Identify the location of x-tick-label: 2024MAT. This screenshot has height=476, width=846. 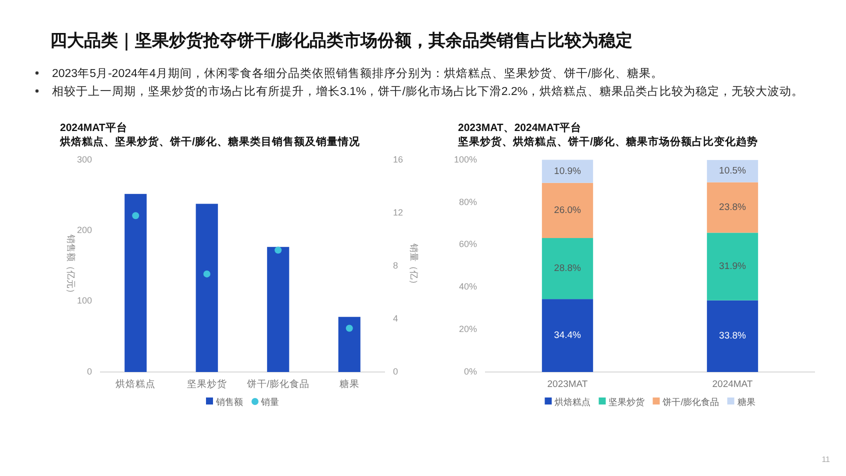
(732, 384).